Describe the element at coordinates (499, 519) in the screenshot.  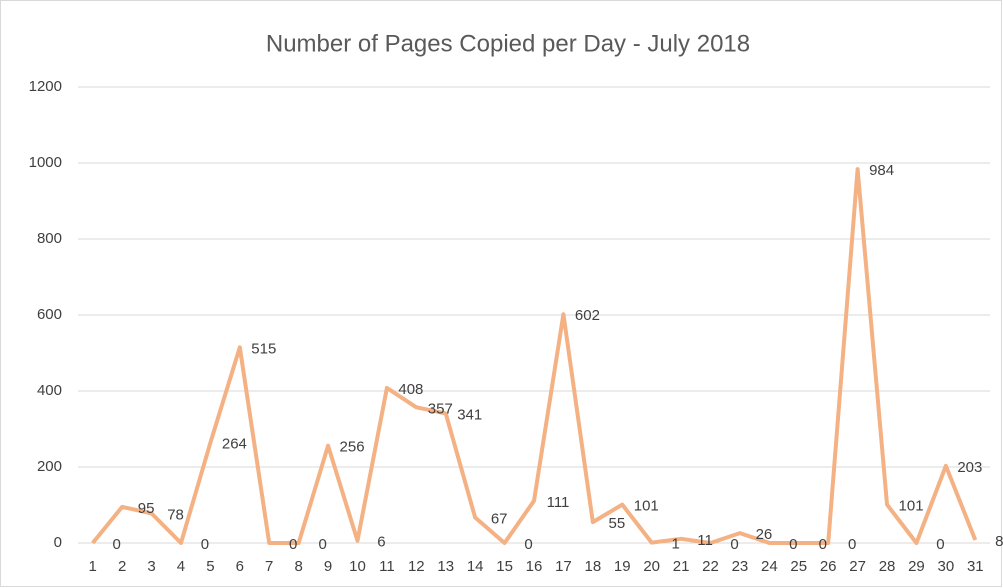
I see `data-label: 67` at that location.